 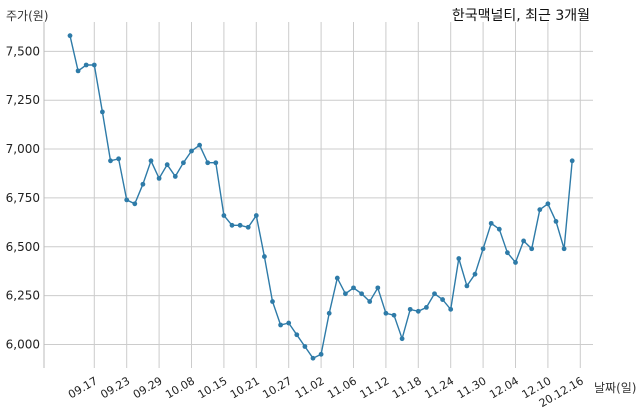 What do you see at coordinates (439, 387) in the screenshot?
I see `x-tick-label: 11.24` at bounding box center [439, 387].